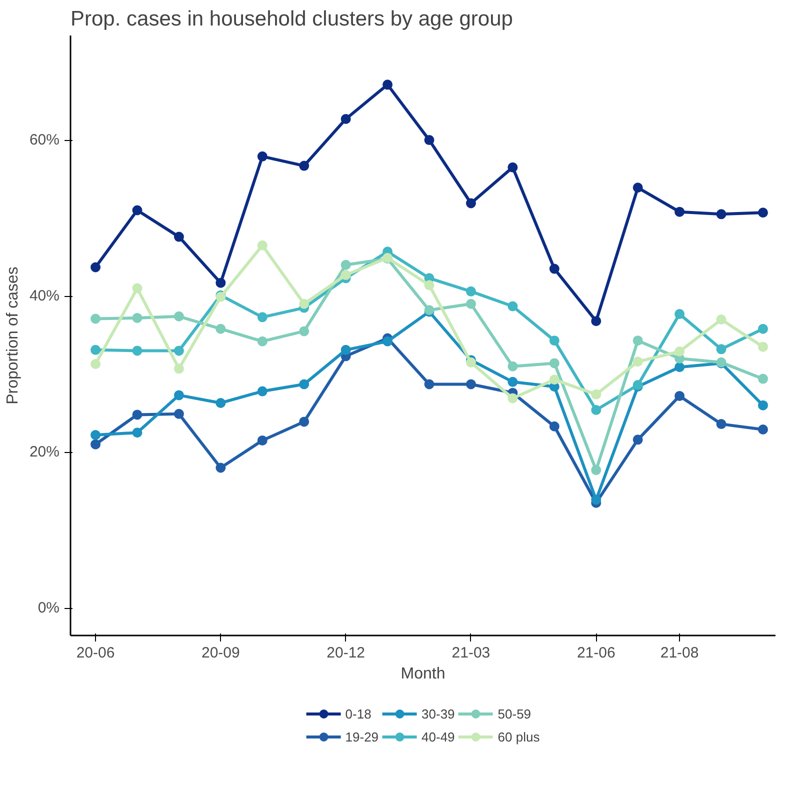 This screenshot has height=798, width=804. Describe the element at coordinates (358, 713) in the screenshot. I see `legend-label: 0-18` at that location.